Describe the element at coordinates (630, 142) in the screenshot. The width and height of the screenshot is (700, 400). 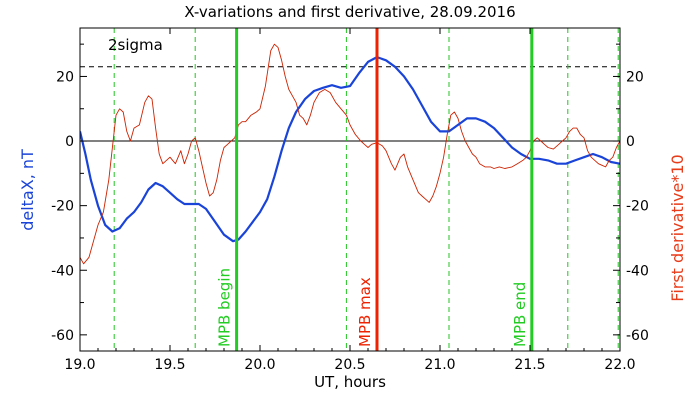
I see `y-tick-label-right-3: 0` at that location.